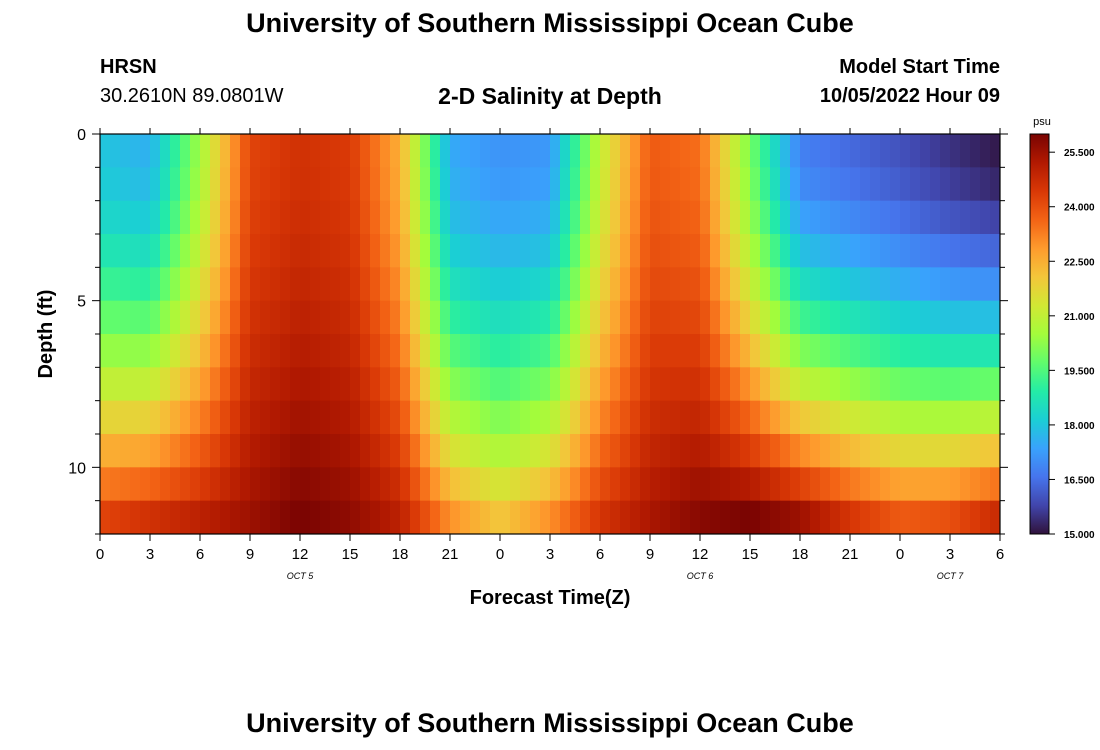  Describe the element at coordinates (700, 554) in the screenshot. I see `x-tick-label: 12` at that location.